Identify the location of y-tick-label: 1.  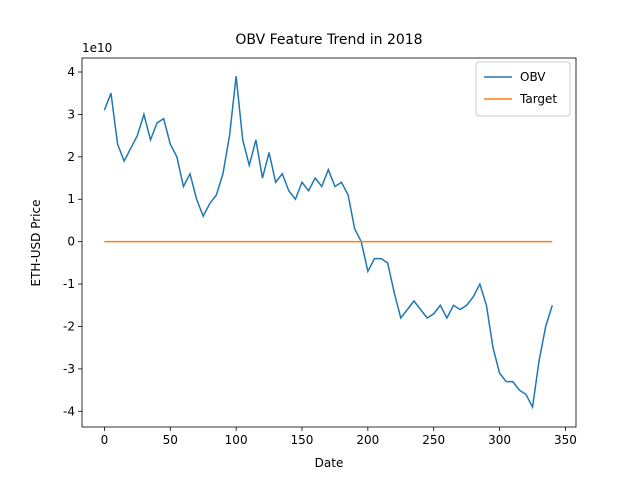
(71, 199).